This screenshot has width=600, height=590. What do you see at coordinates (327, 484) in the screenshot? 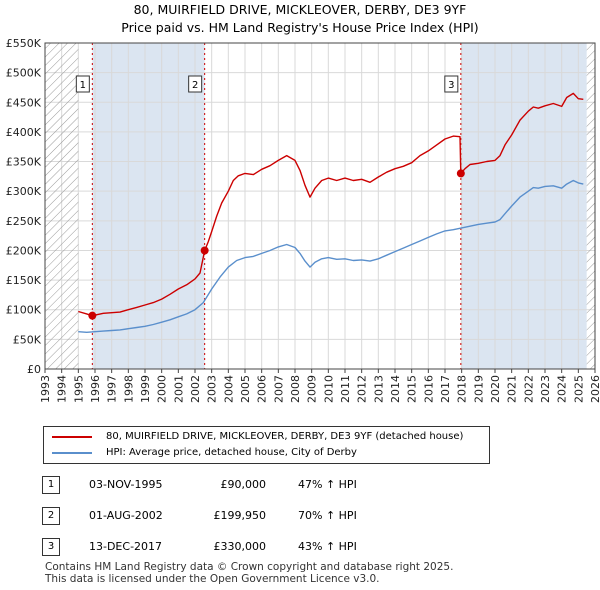
I see `transaction-hpi-change: 47% ↑ HPI` at bounding box center [327, 484].